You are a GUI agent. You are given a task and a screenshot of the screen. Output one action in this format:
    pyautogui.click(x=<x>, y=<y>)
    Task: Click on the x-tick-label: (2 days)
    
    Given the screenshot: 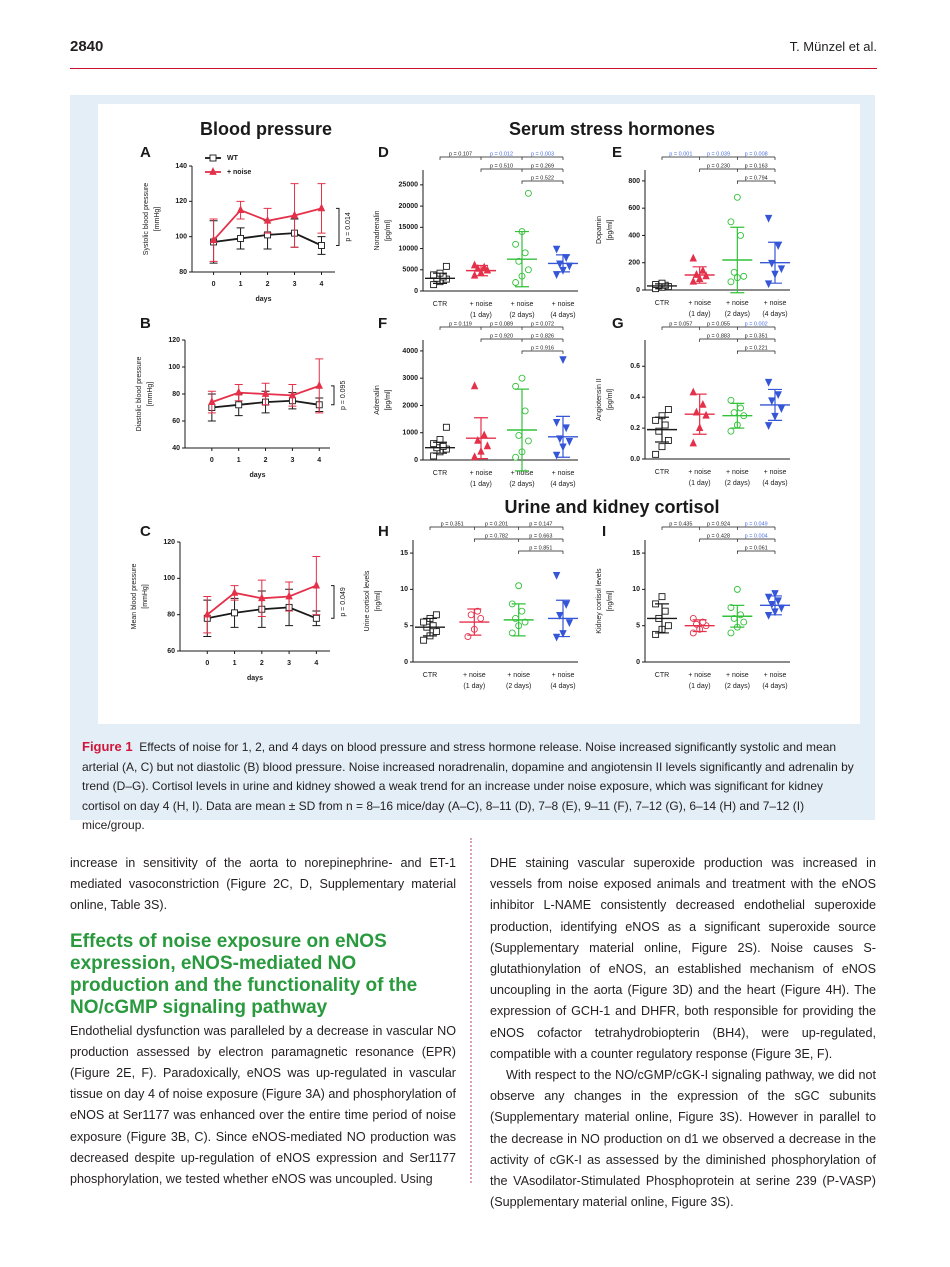 What is the action you would take?
    pyautogui.click(x=737, y=686)
    